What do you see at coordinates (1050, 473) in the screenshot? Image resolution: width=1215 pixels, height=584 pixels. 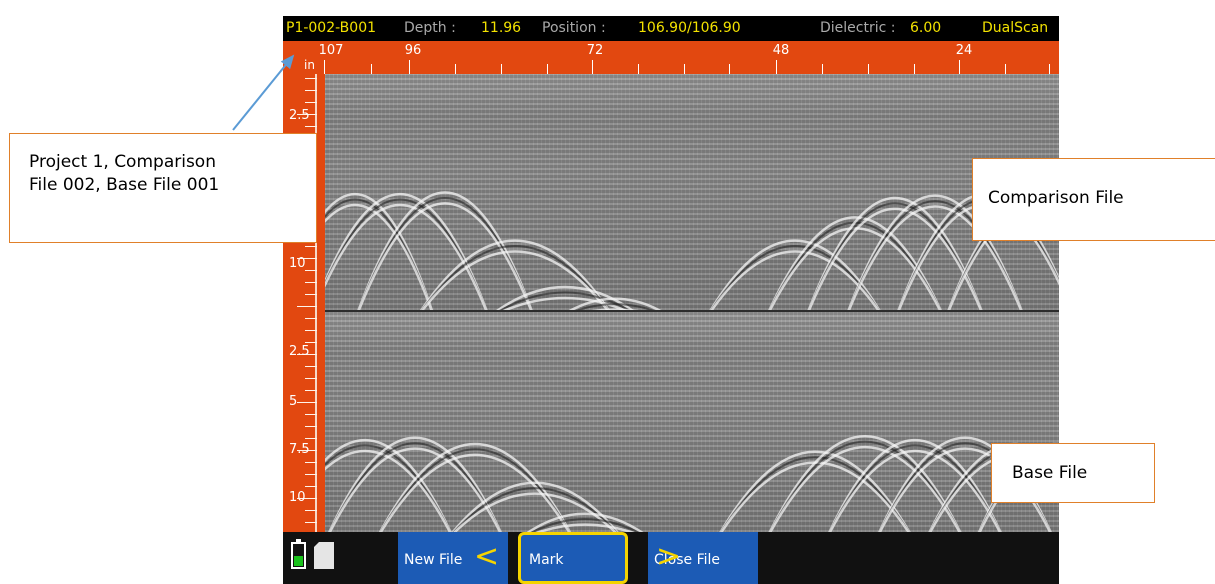 I see `base-file-label: Base File` at bounding box center [1050, 473].